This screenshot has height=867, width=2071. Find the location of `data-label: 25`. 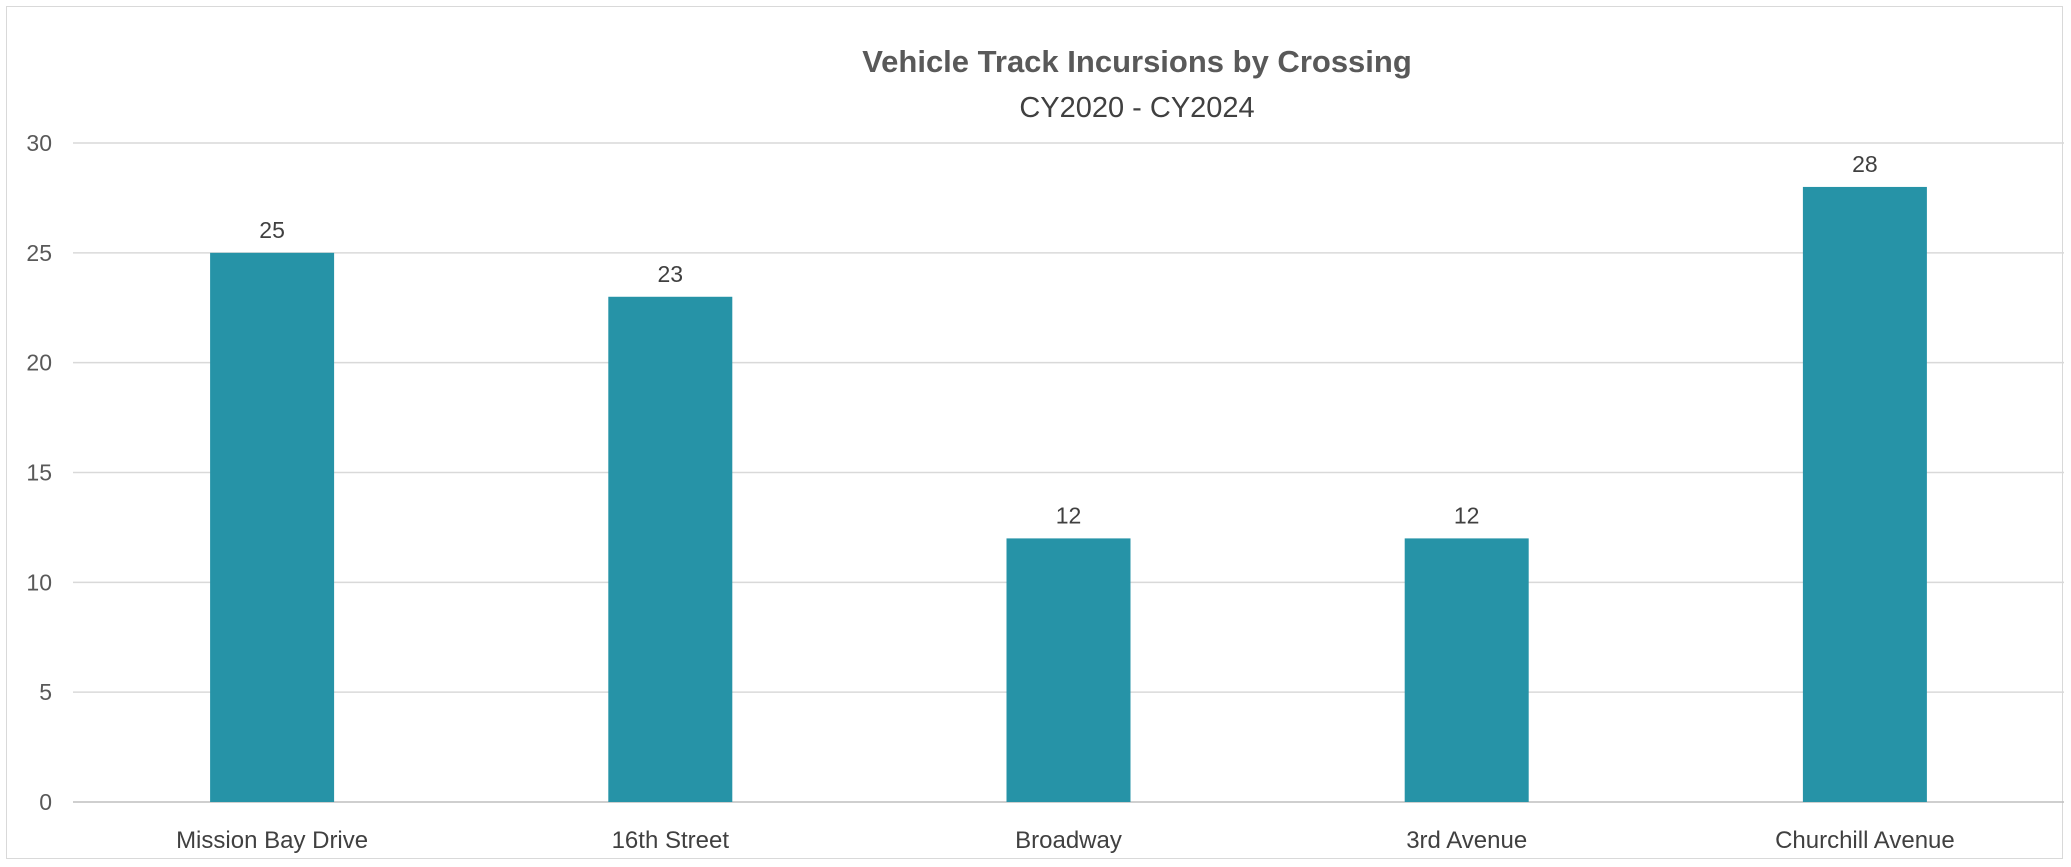

data-label: 25 is located at coordinates (272, 230).